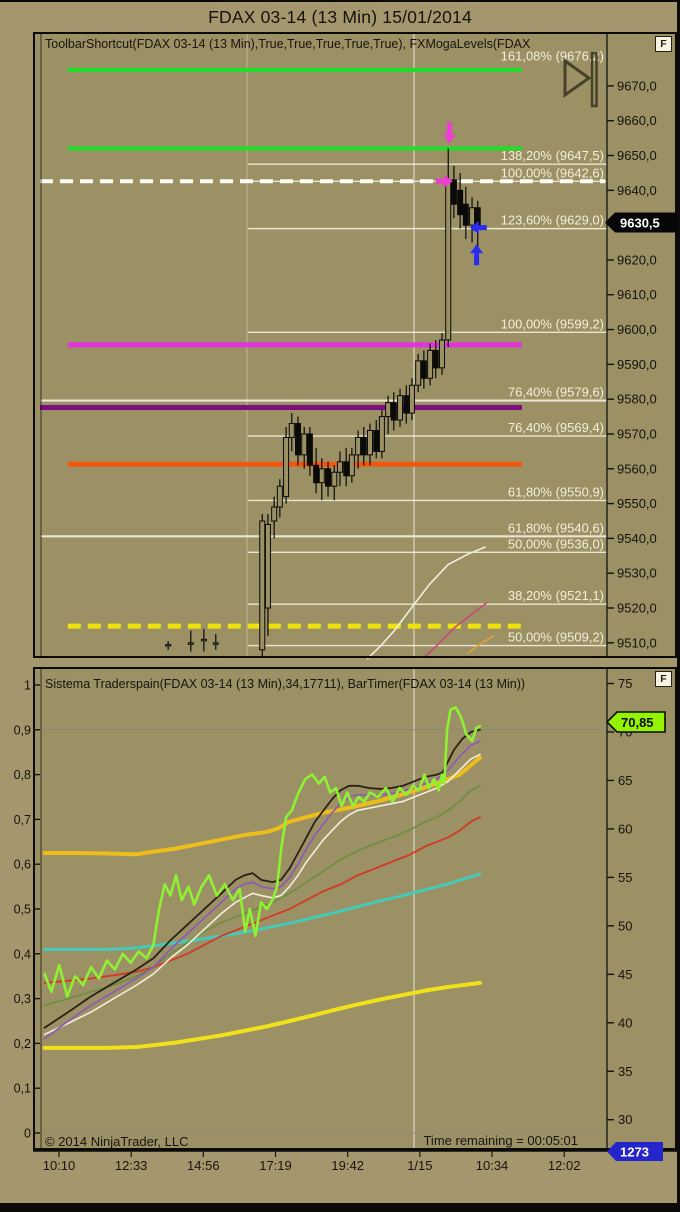  What do you see at coordinates (131, 1165) in the screenshot?
I see `x-axis-label: 12:33` at bounding box center [131, 1165].